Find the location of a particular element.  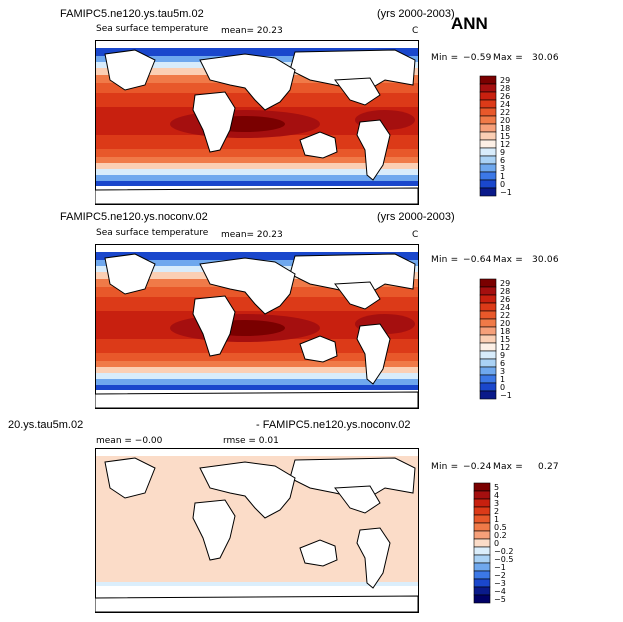

colorbar-label: 2 is located at coordinates (496, 511).